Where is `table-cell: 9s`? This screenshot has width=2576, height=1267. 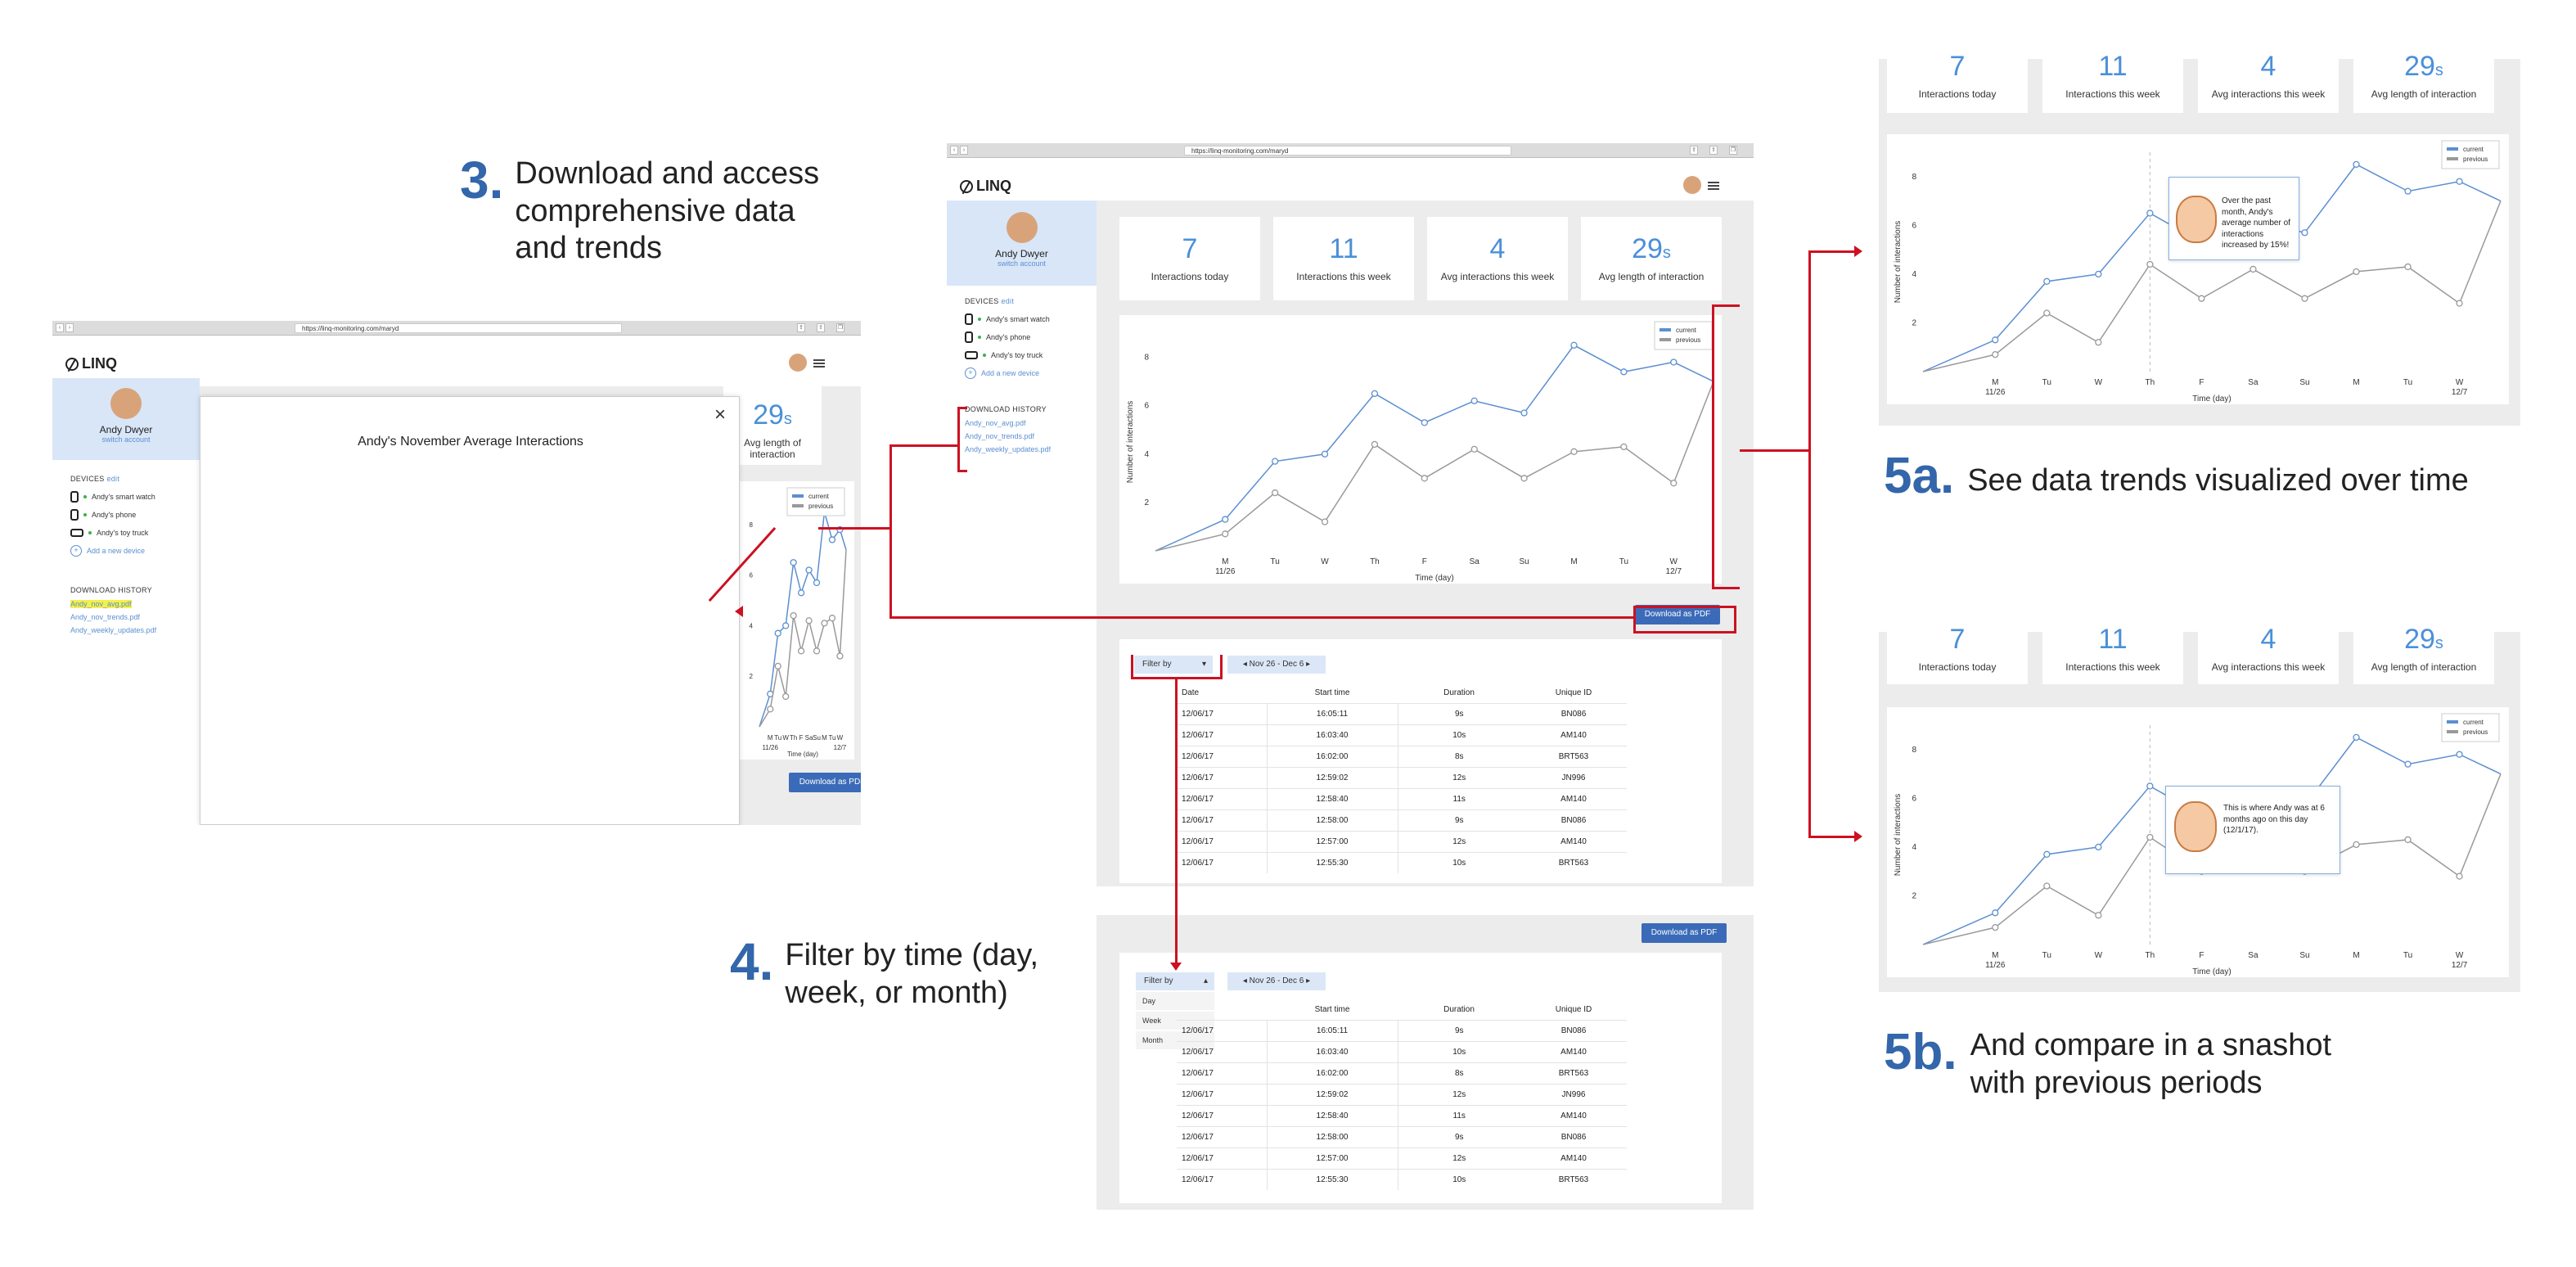 table-cell: 9s is located at coordinates (1459, 1136).